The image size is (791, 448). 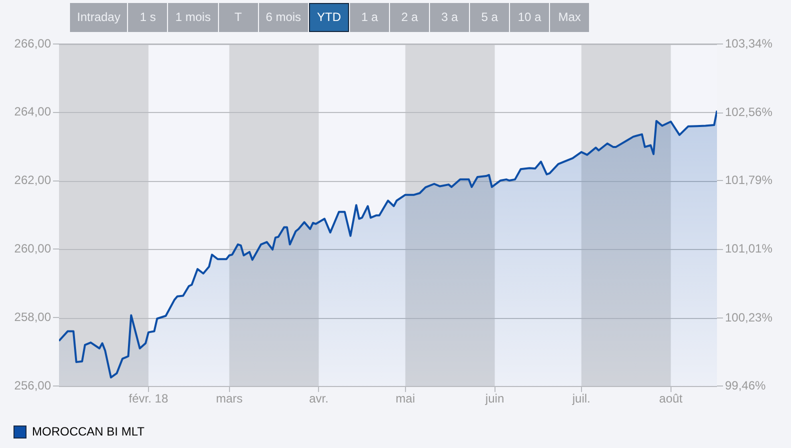 I want to click on text: Intraday, so click(x=99, y=17).